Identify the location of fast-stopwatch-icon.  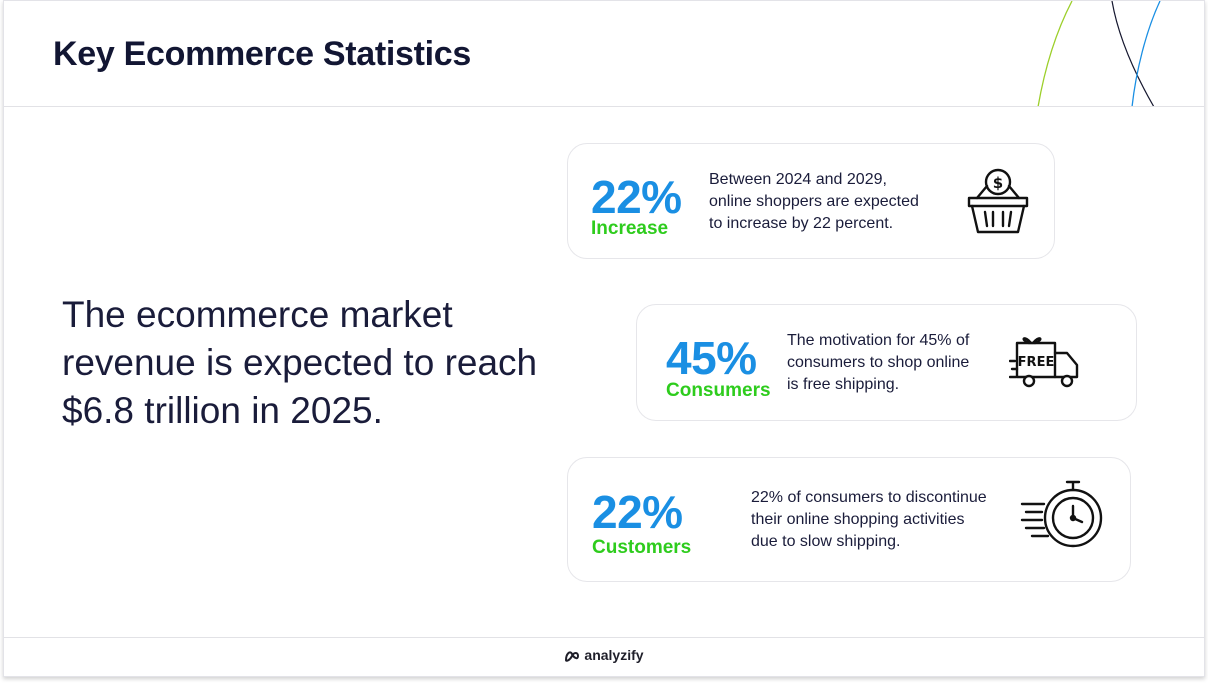
(1061, 514).